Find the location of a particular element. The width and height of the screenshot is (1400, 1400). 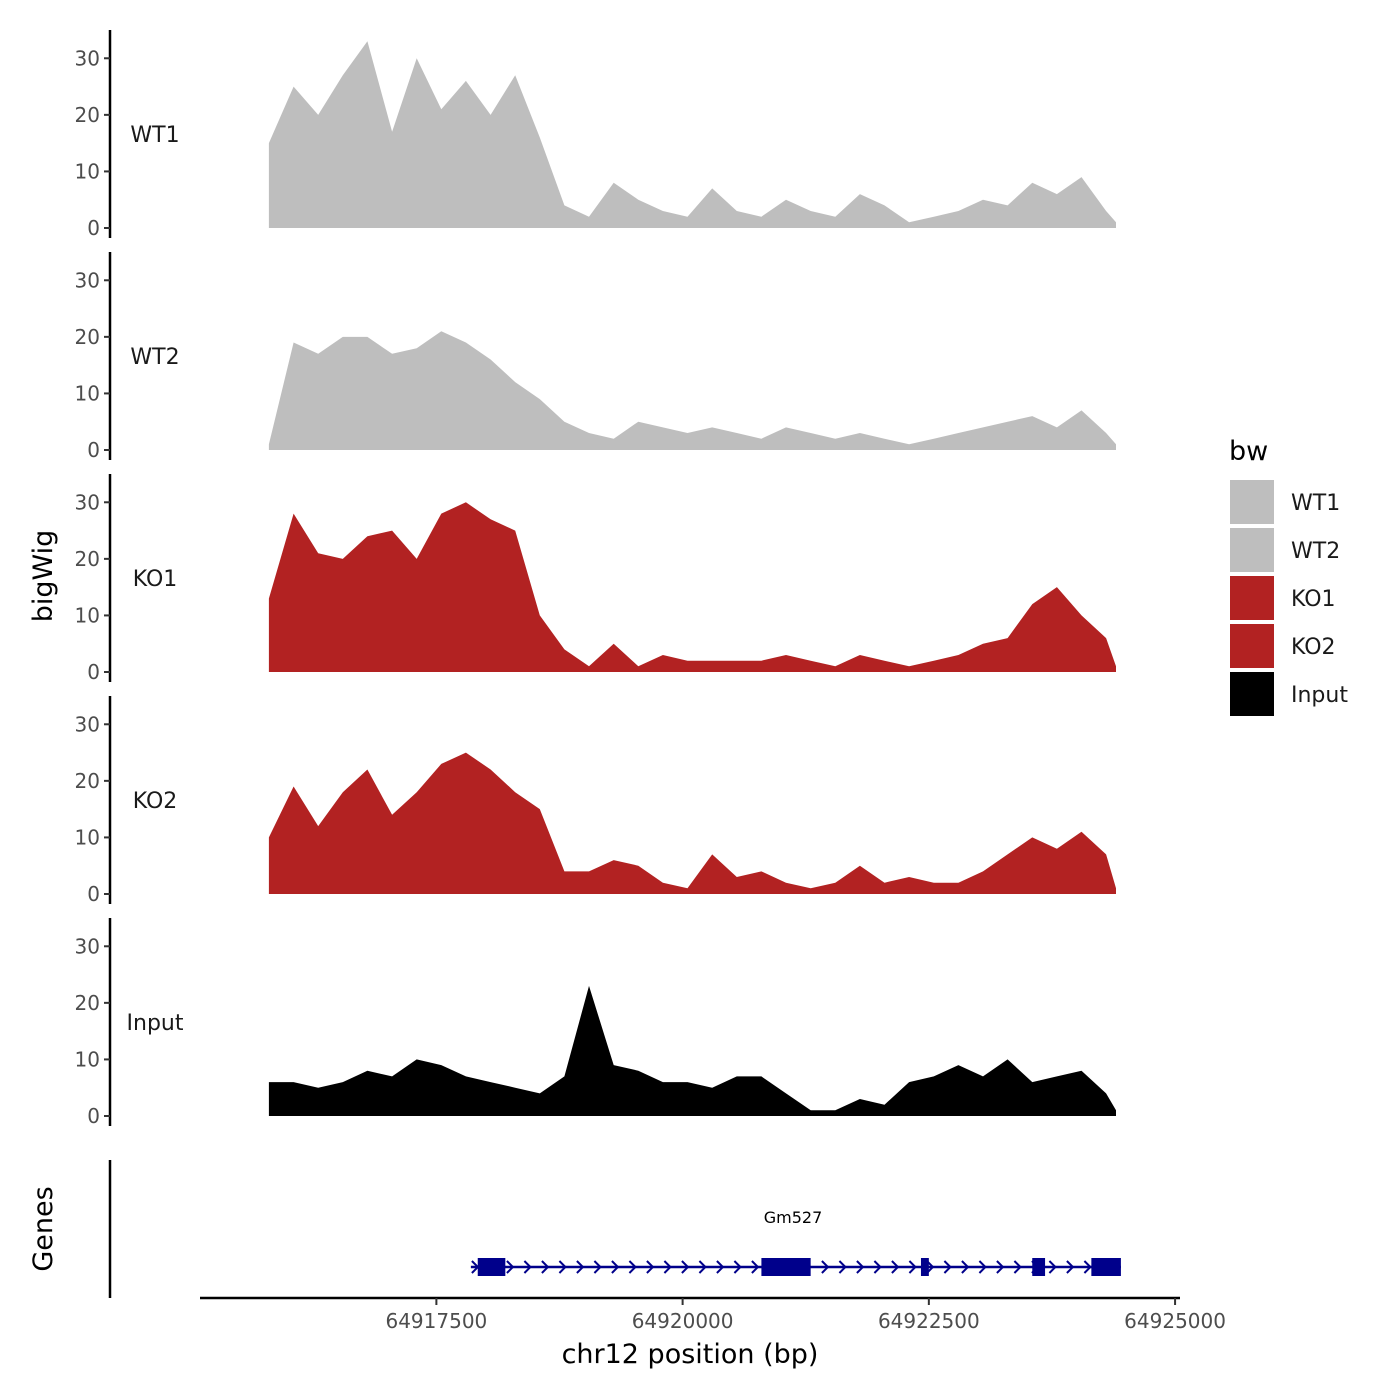

track-label-wt2: WT2 is located at coordinates (154, 357).